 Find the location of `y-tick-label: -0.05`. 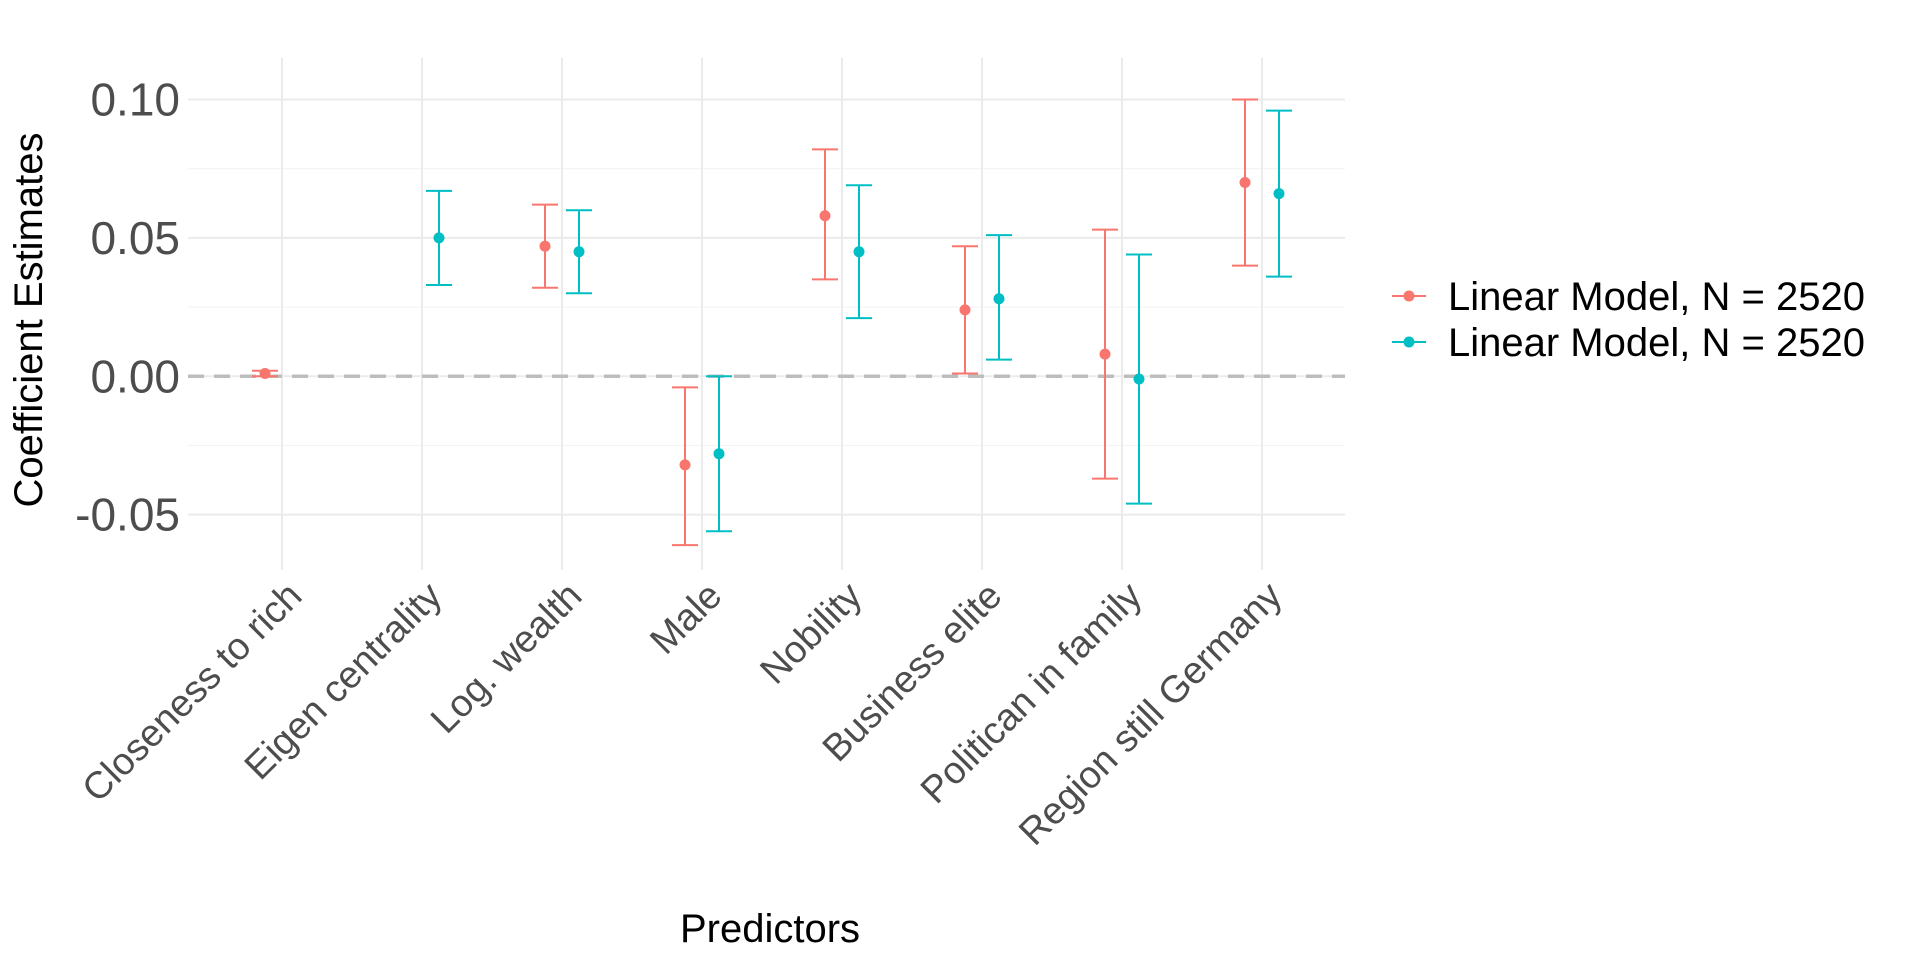

y-tick-label: -0.05 is located at coordinates (127, 515).